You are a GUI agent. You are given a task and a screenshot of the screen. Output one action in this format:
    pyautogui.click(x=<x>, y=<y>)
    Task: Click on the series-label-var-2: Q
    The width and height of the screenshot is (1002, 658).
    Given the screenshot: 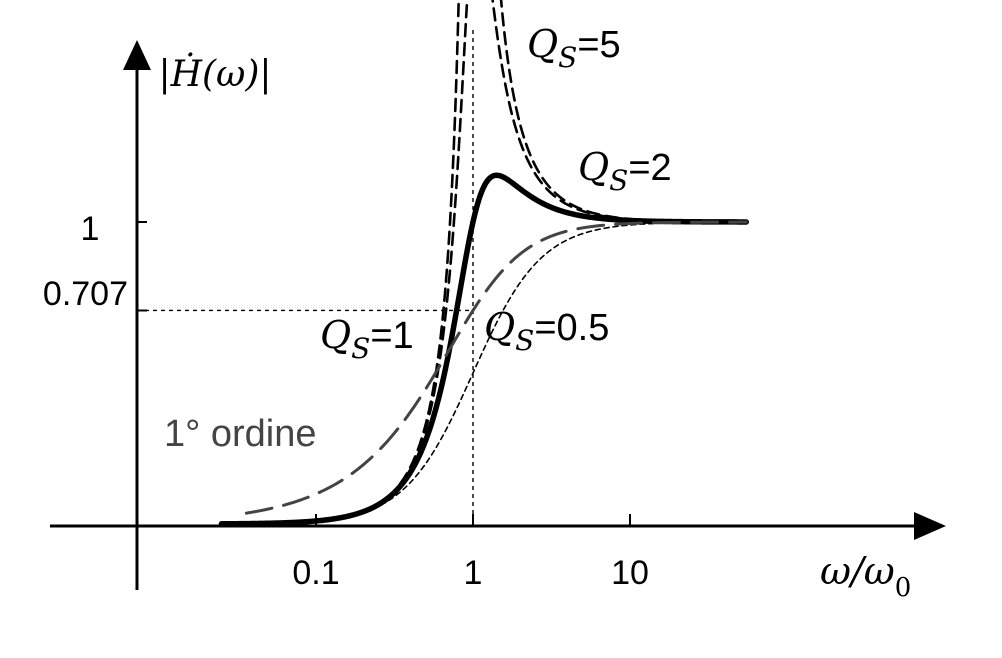 What is the action you would take?
    pyautogui.click(x=335, y=335)
    